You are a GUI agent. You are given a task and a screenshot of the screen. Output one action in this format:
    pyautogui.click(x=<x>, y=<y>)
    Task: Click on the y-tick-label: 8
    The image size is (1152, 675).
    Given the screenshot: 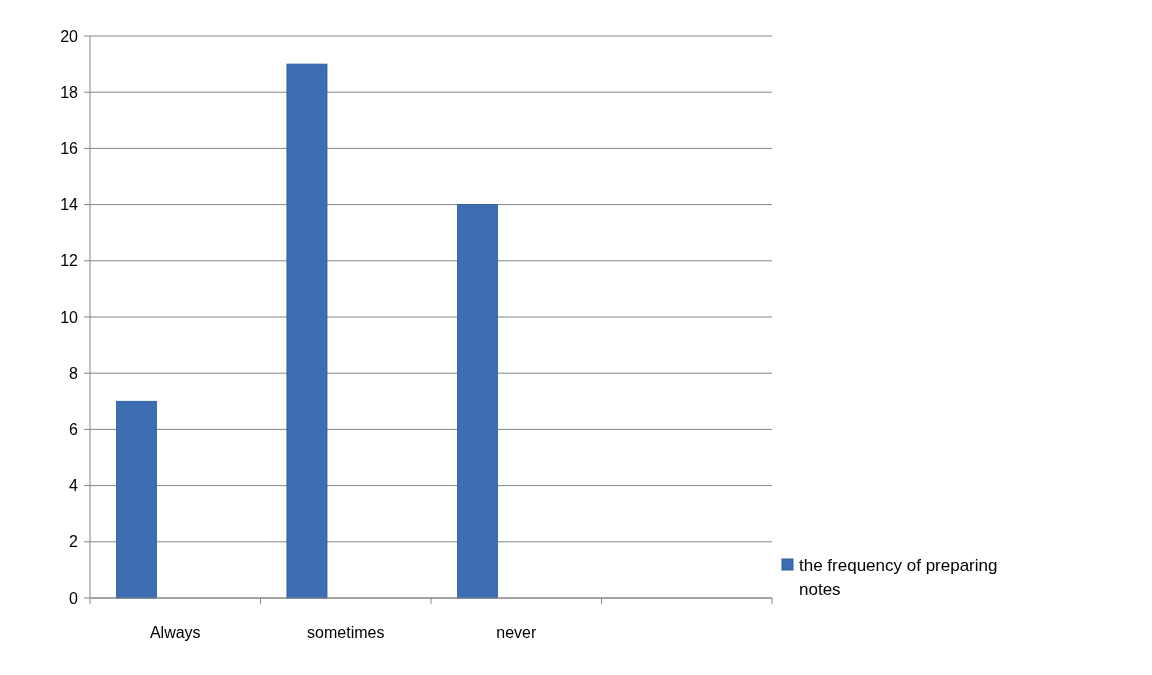 What is the action you would take?
    pyautogui.click(x=74, y=373)
    